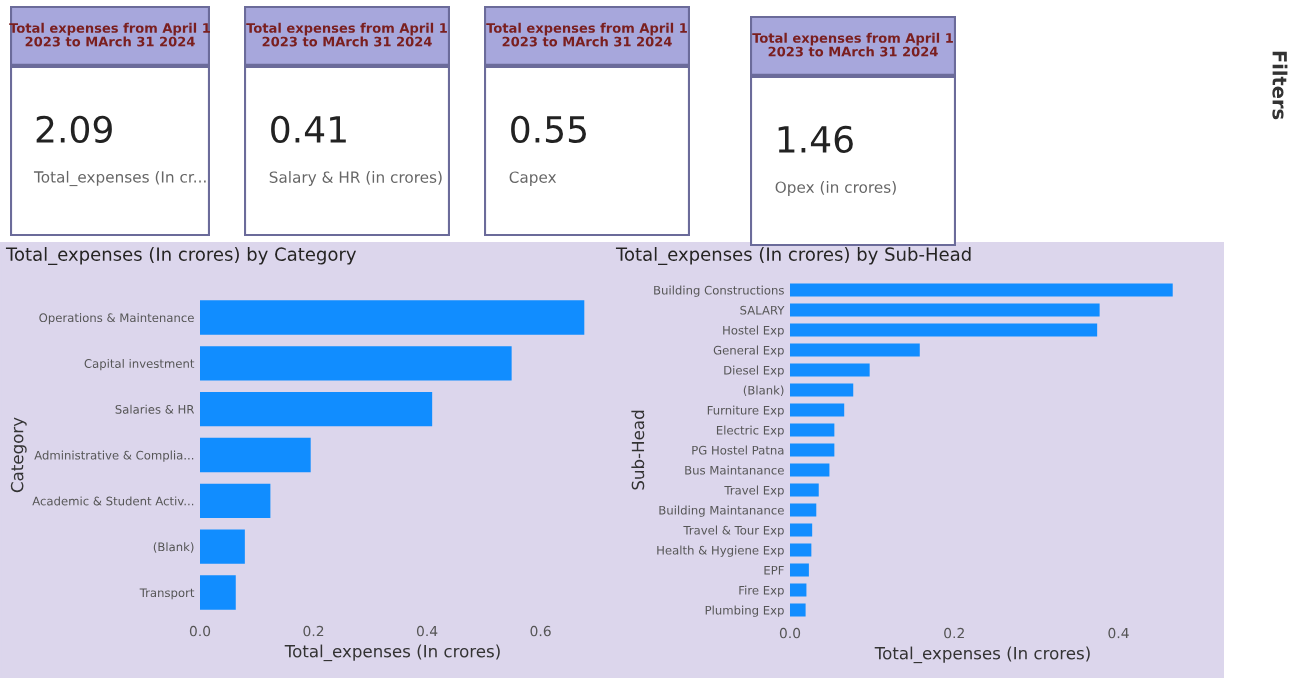  Describe the element at coordinates (308, 129) in the screenshot. I see `text: 0.41` at that location.